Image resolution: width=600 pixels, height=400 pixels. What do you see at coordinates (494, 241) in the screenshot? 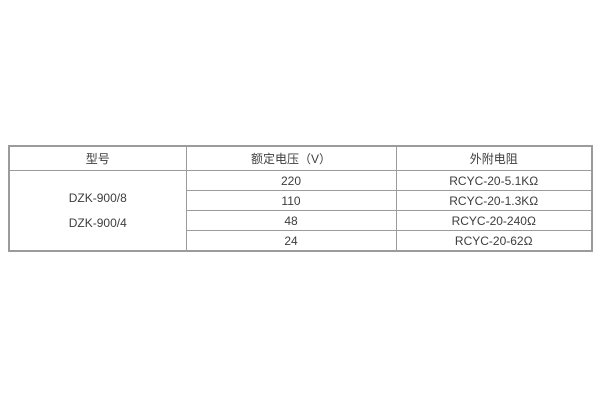
I see `resistor-cell: RCYC-20-62Ω` at bounding box center [494, 241].